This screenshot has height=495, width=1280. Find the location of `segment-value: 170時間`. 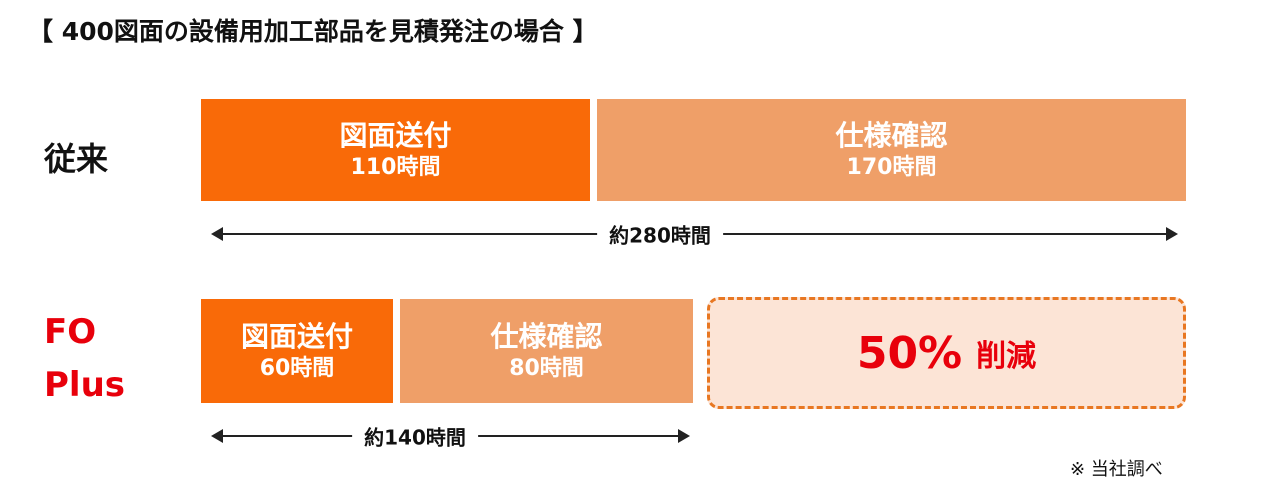

segment-value: 170時間 is located at coordinates (891, 167).